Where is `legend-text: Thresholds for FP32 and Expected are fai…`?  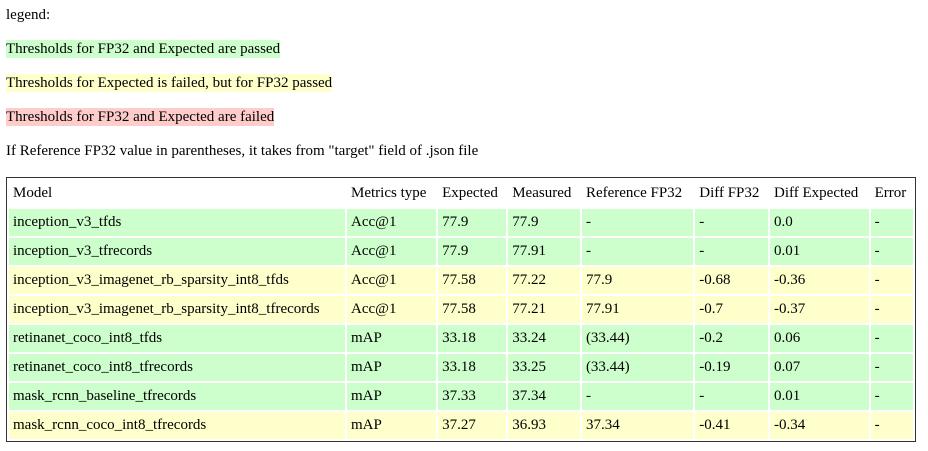 legend-text: Thresholds for FP32 and Expected are fai… is located at coordinates (140, 117).